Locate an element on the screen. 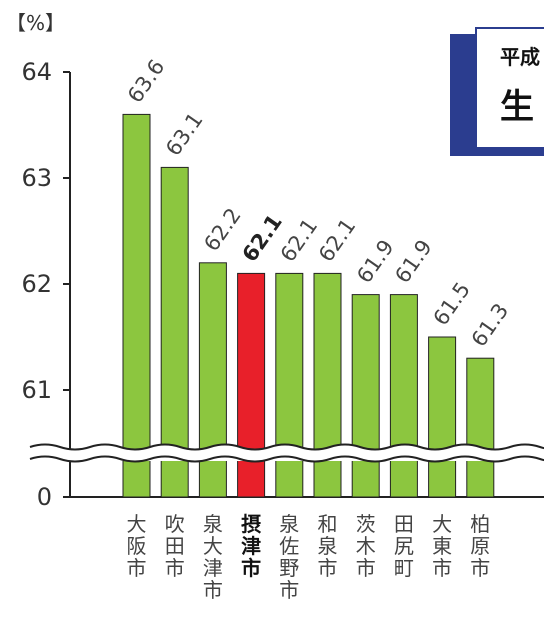  category-label: 田尻町 is located at coordinates (404, 546).